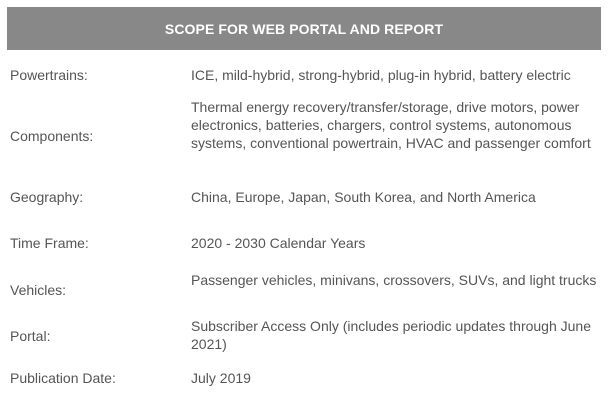 The height and width of the screenshot is (405, 608). Describe the element at coordinates (278, 243) in the screenshot. I see `row-value: 2020 - 2030 Calendar Years` at that location.